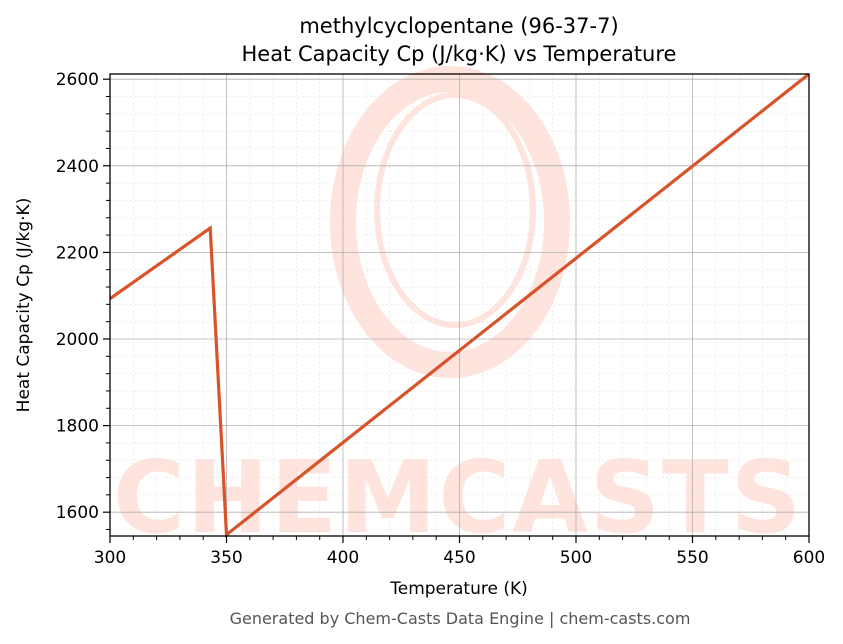 The height and width of the screenshot is (644, 843). Describe the element at coordinates (458, 497) in the screenshot. I see `watermark-text: CHEMCASTS` at that location.